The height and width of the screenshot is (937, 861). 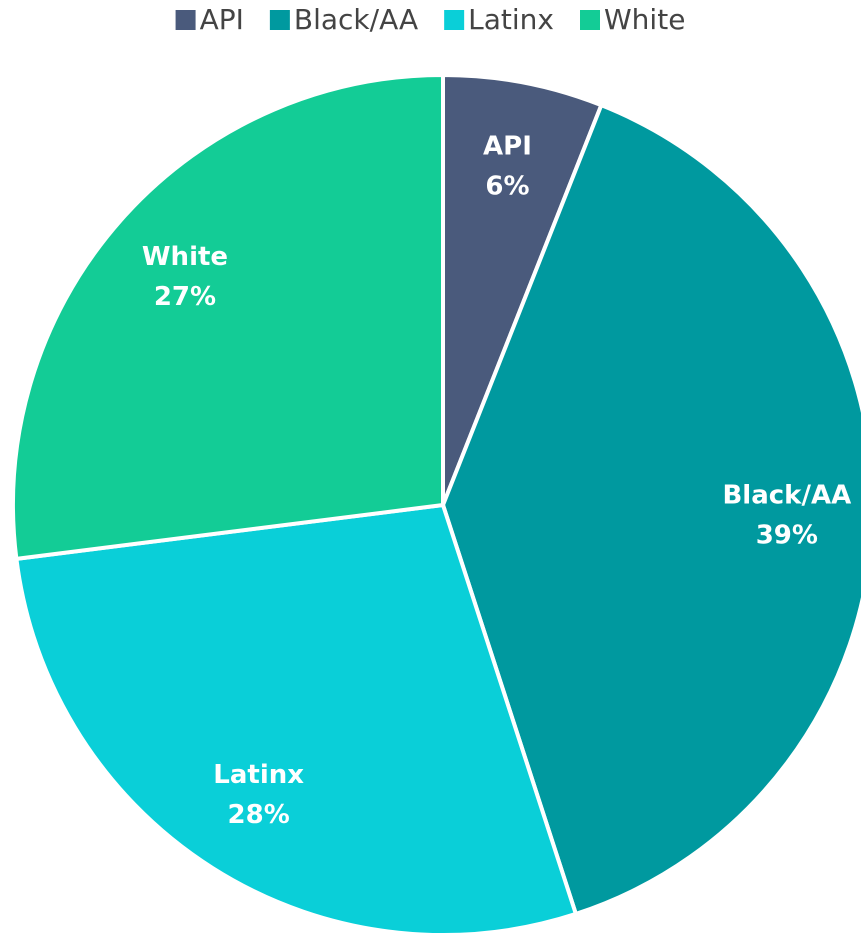 I want to click on slice-value-label: 6%, so click(x=507, y=187).